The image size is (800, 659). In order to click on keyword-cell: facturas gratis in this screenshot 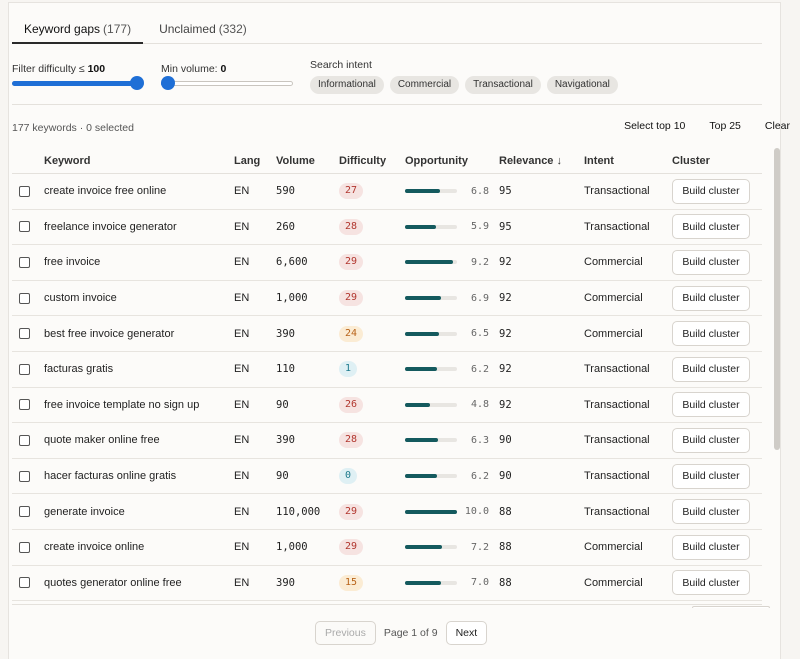, I will do `click(79, 369)`.